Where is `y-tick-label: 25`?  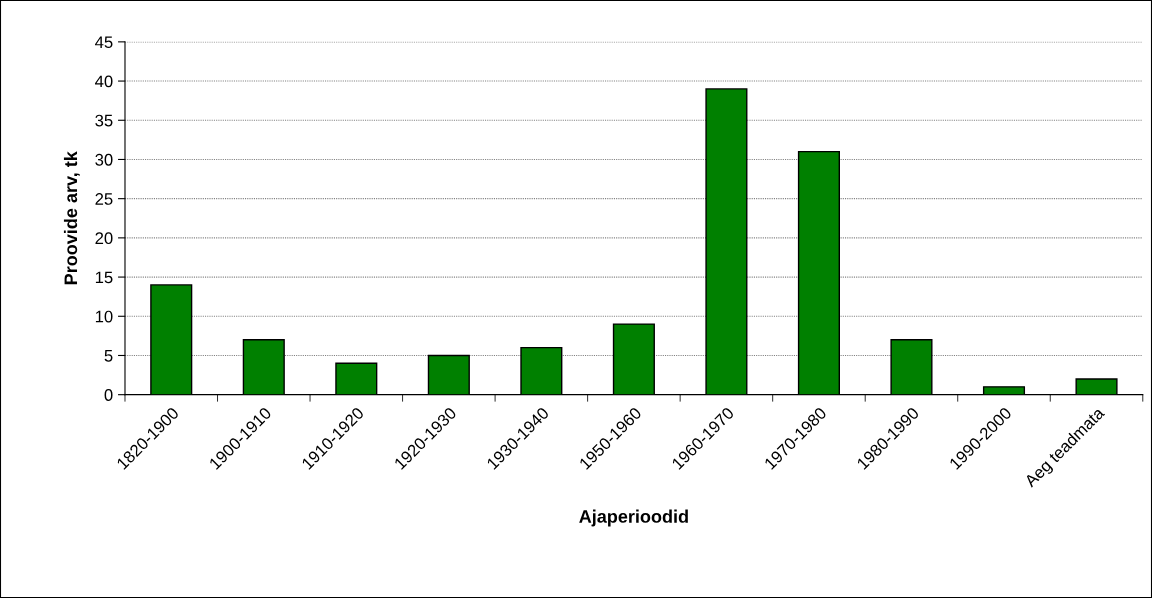 y-tick-label: 25 is located at coordinates (104, 199).